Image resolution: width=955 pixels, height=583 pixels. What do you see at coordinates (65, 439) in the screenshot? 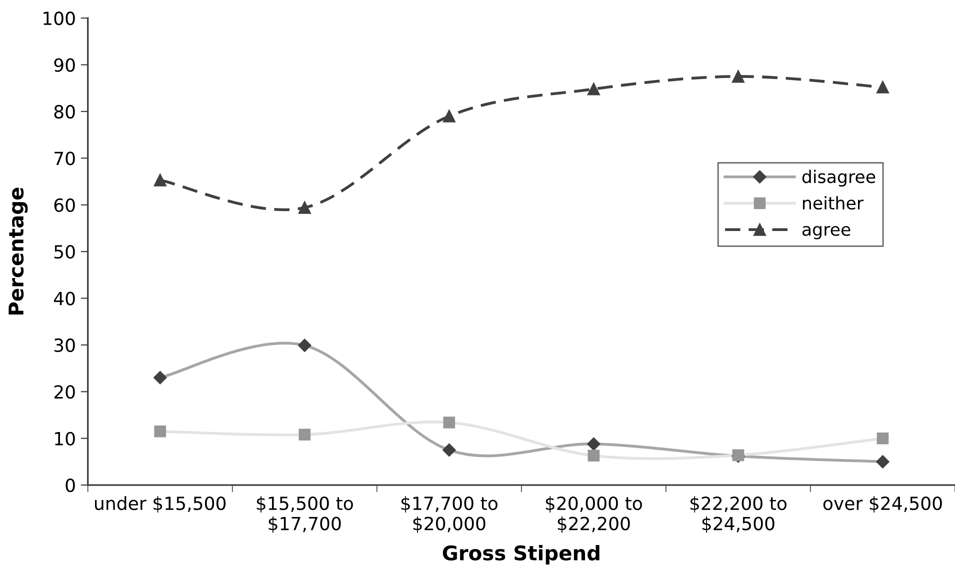
I see `y-tick-label: 10` at bounding box center [65, 439].